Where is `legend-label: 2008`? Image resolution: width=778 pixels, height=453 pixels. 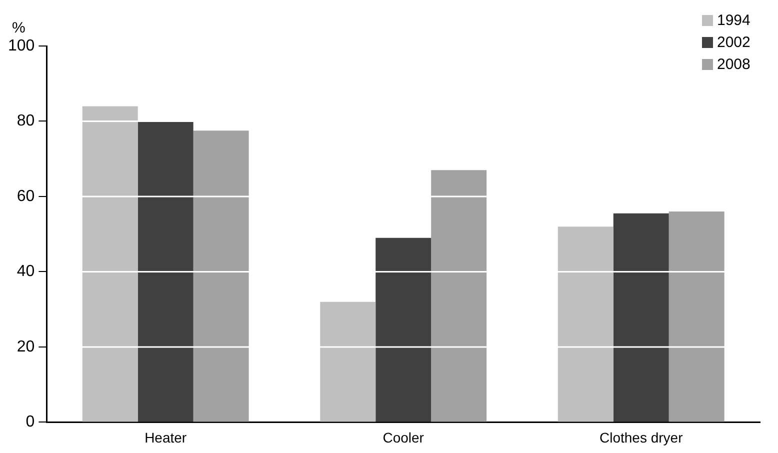 legend-label: 2008 is located at coordinates (733, 65).